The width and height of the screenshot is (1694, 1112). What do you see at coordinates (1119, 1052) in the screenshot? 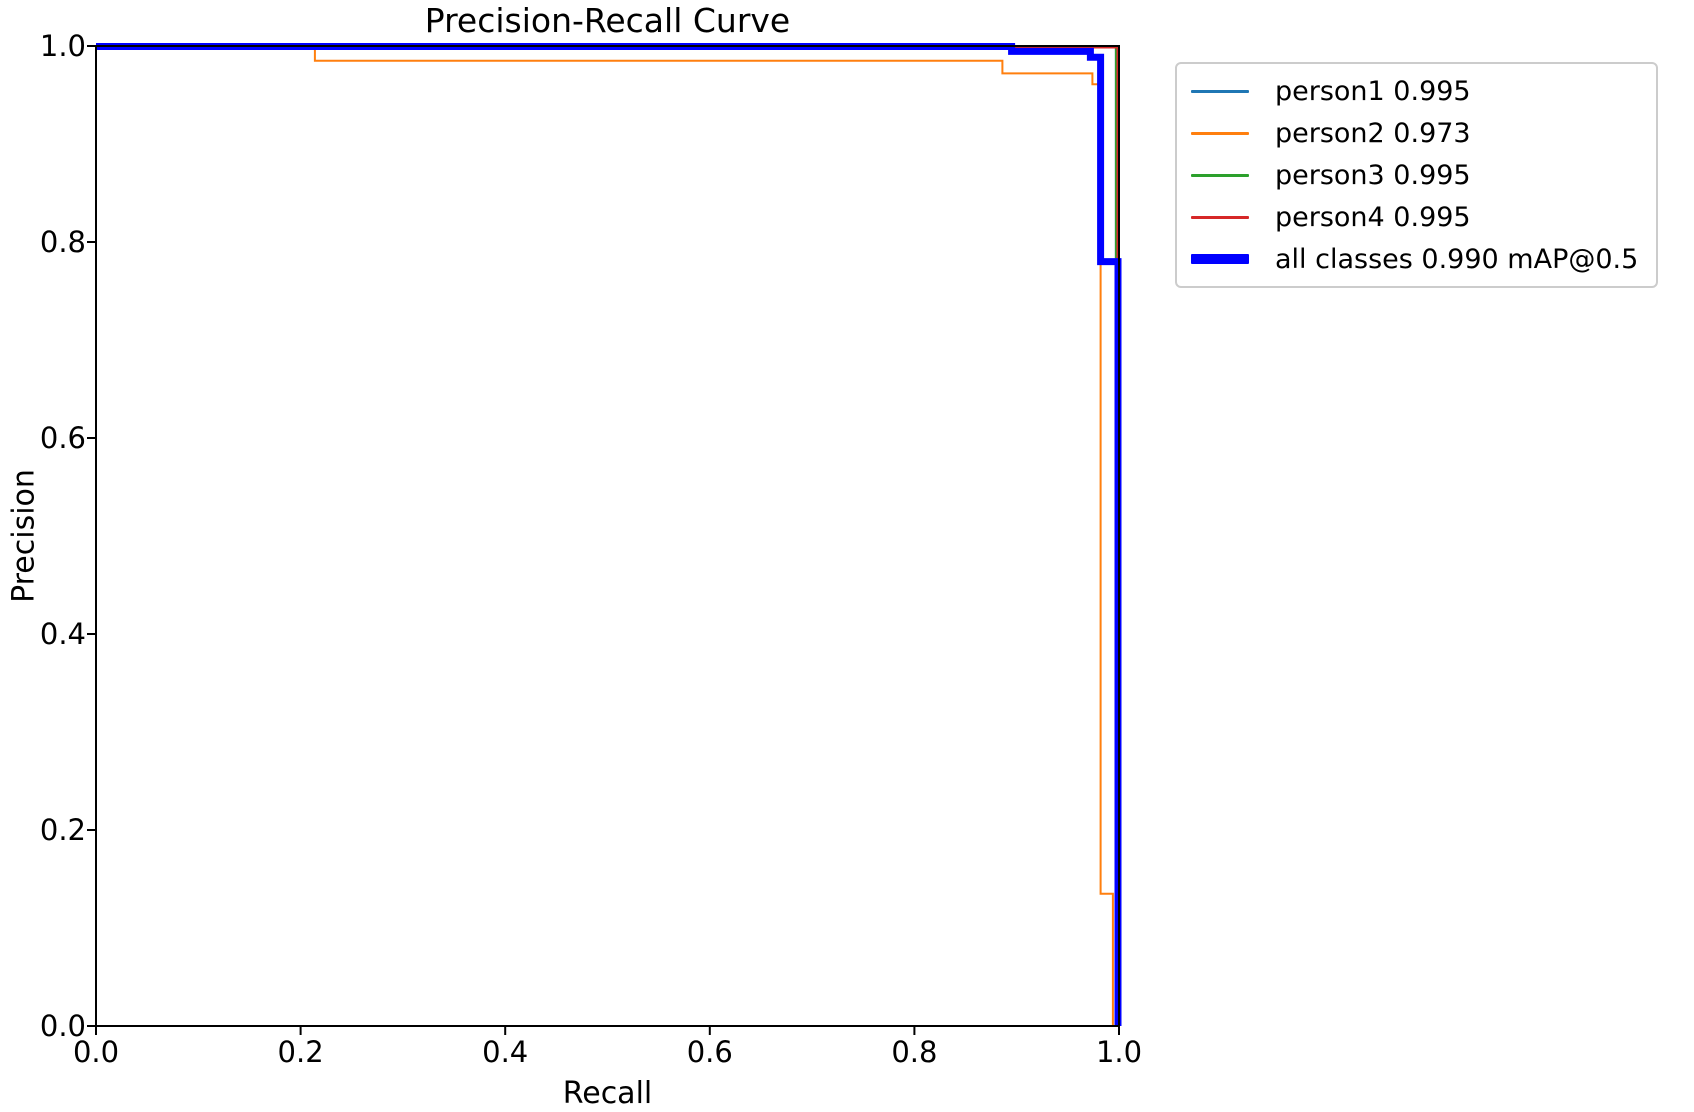
I see `x-tick-label: 1.0` at bounding box center [1119, 1052].